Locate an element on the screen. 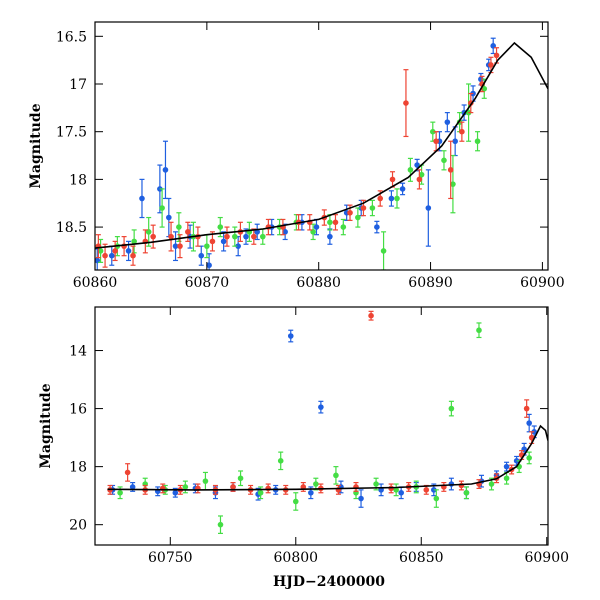 This screenshot has height=600, width=600. y-tick-label: 17.5 is located at coordinates (71, 133).